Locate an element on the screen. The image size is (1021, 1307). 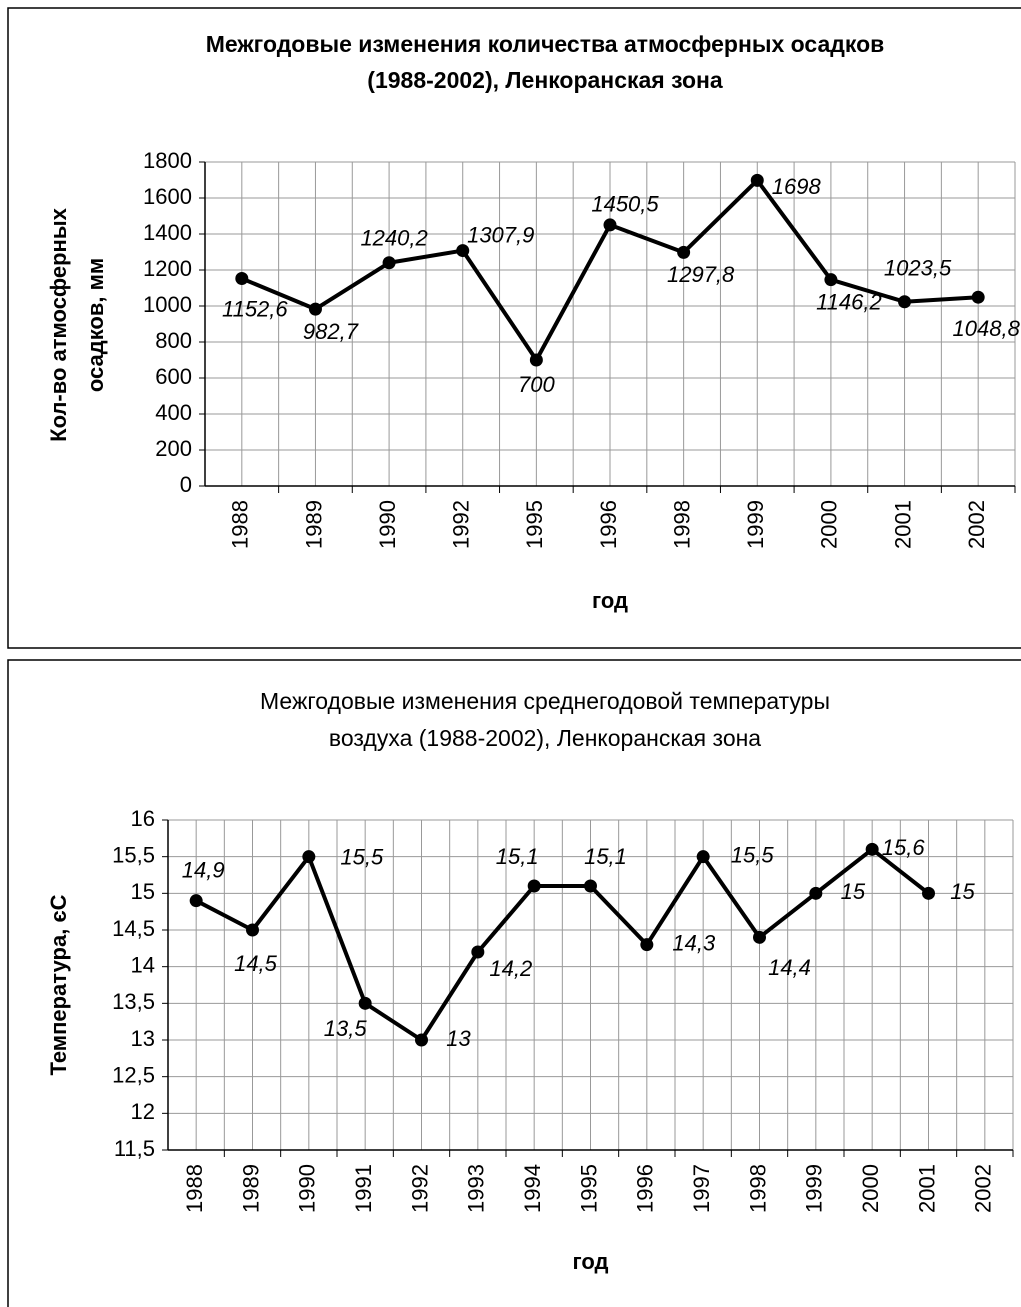
y-tick-label: 1600 is located at coordinates (167, 196).